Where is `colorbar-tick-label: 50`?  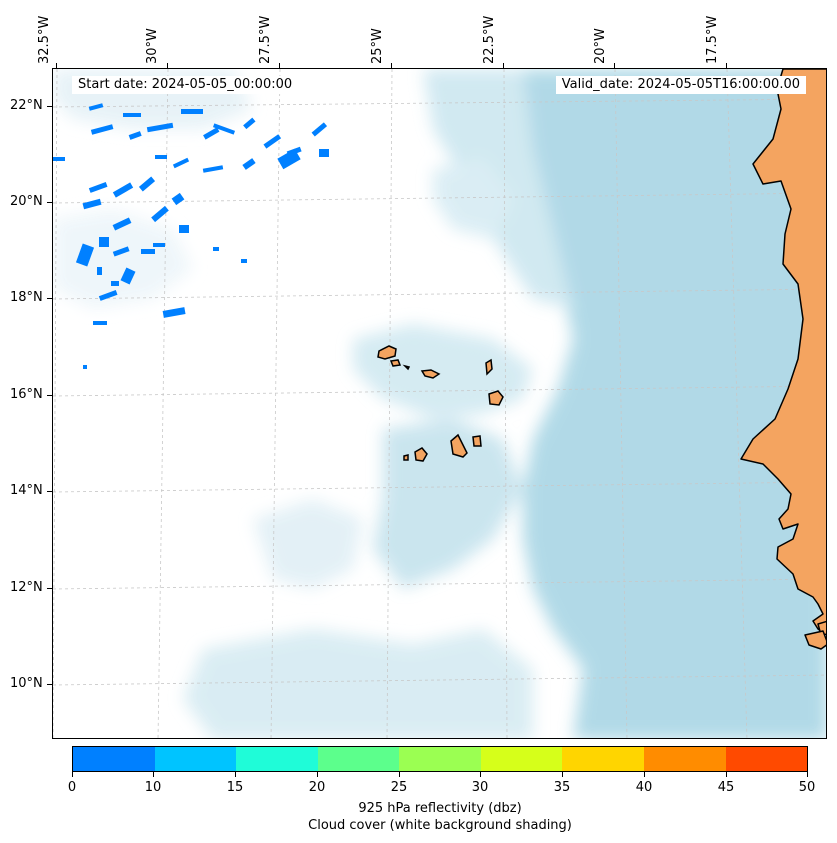 colorbar-tick-label: 50 is located at coordinates (807, 787).